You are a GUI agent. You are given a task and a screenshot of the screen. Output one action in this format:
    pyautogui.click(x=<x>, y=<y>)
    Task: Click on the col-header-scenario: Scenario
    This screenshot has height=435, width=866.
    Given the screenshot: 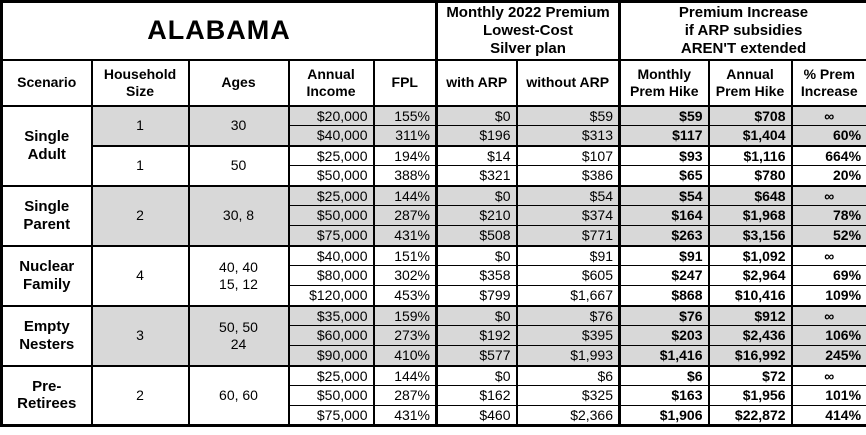 What is the action you would take?
    pyautogui.click(x=46, y=82)
    